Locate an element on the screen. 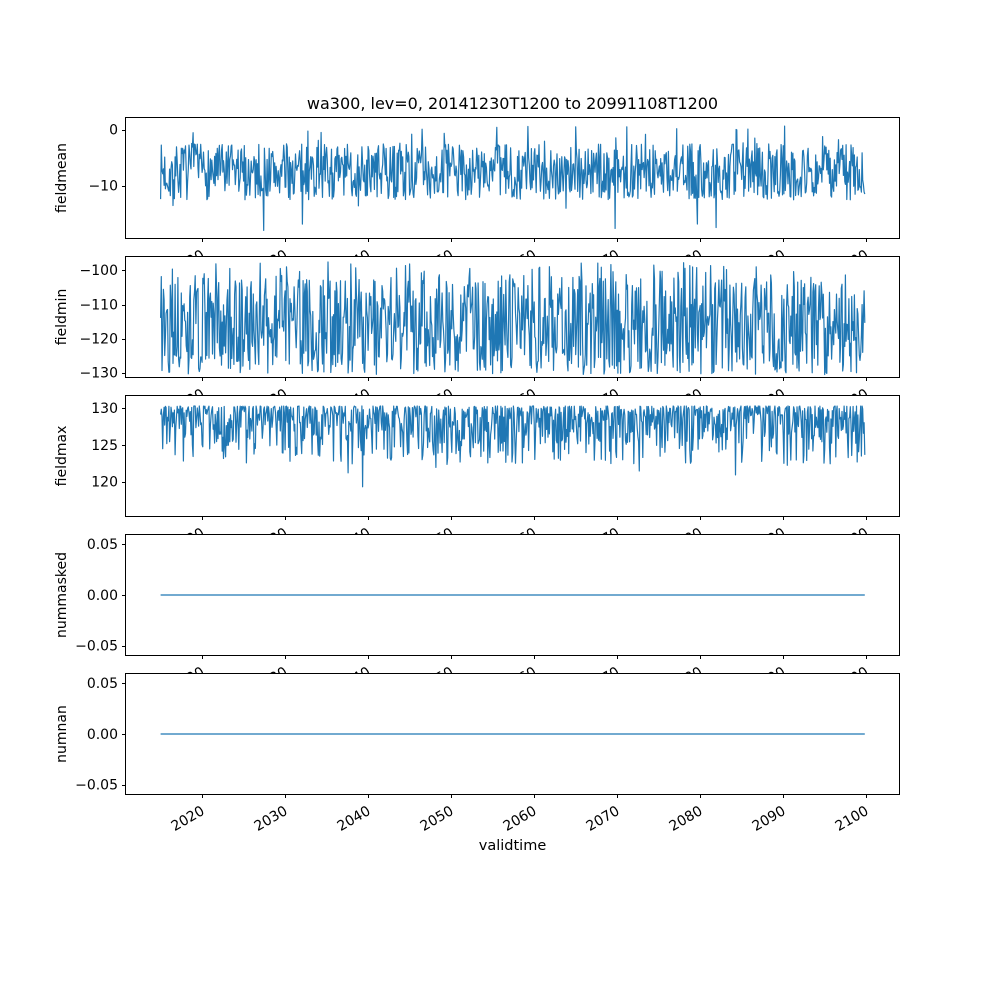 This screenshot has width=1000, height=1000. y-tick-label: −110 is located at coordinates (99, 305).